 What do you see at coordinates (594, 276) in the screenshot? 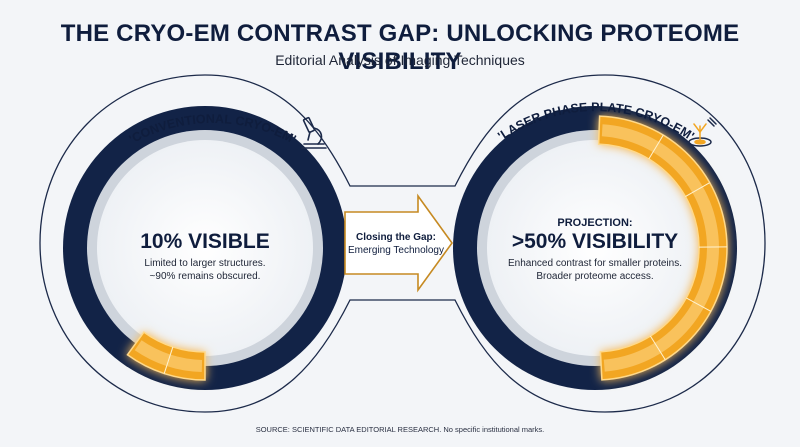
I see `right-line-2: Broader proteome access.` at bounding box center [594, 276].